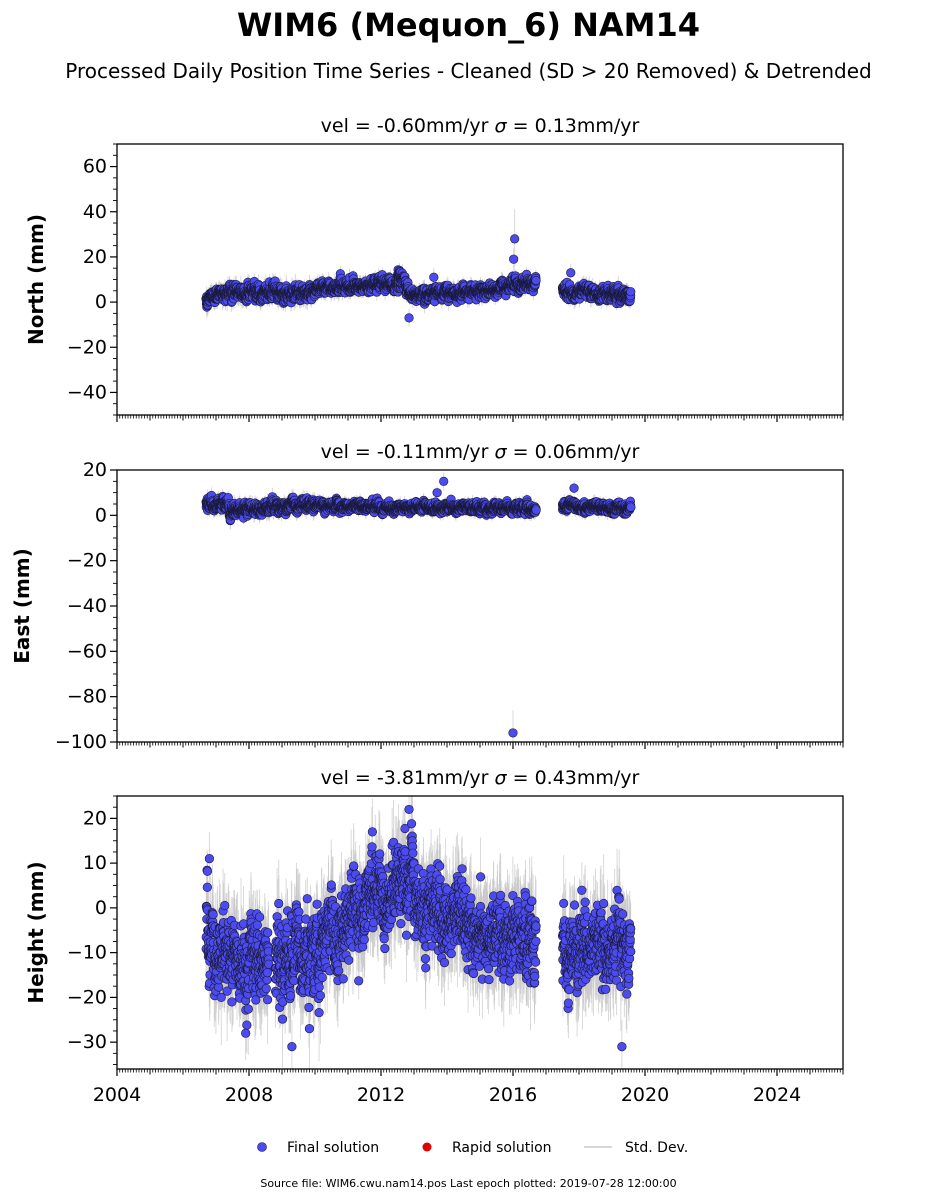 Image resolution: width=937 pixels, height=1200 pixels. I want to click on panel-title-sigma-symbol: σ, so click(501, 126).